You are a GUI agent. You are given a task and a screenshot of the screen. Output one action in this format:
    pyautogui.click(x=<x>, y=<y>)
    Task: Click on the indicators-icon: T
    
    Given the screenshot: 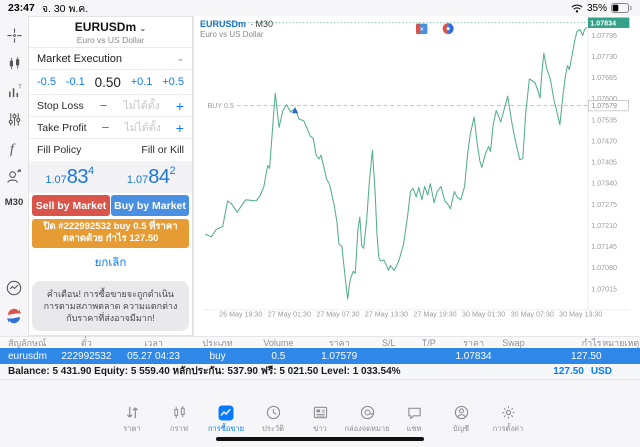 What is the action you would take?
    pyautogui.click(x=14, y=91)
    